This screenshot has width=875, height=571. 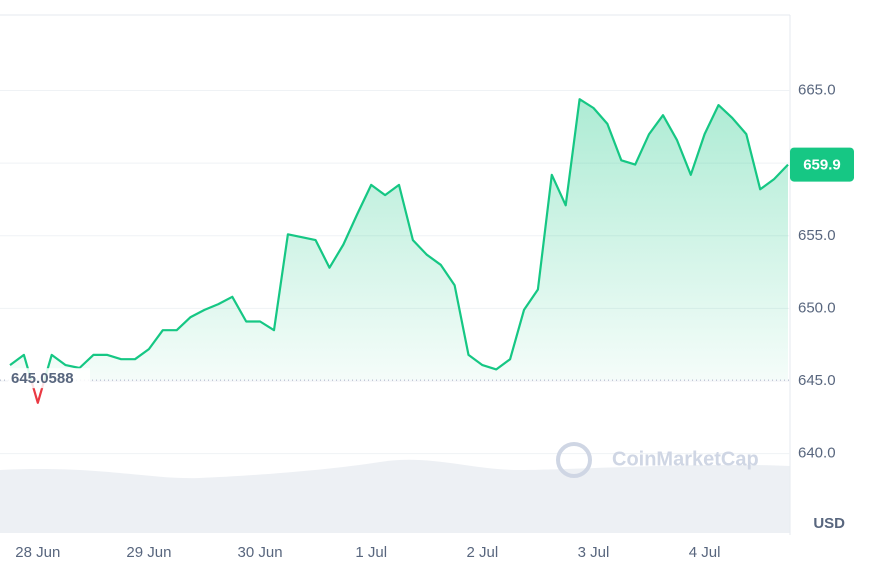 What do you see at coordinates (574, 460) in the screenshot?
I see `watermark-logo` at bounding box center [574, 460].